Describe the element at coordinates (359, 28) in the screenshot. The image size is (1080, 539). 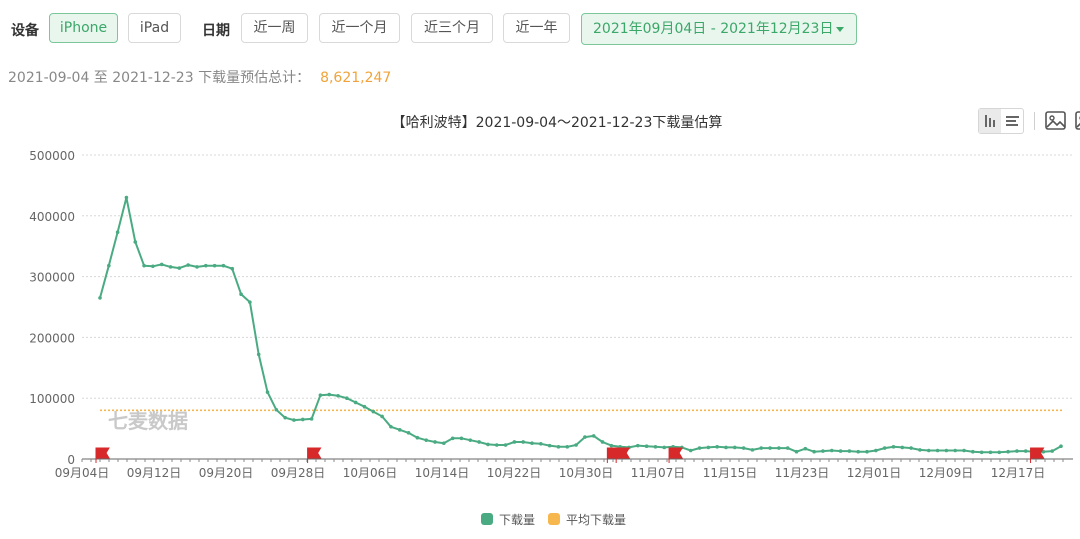
I see `preset-month-button: 近一个月` at that location.